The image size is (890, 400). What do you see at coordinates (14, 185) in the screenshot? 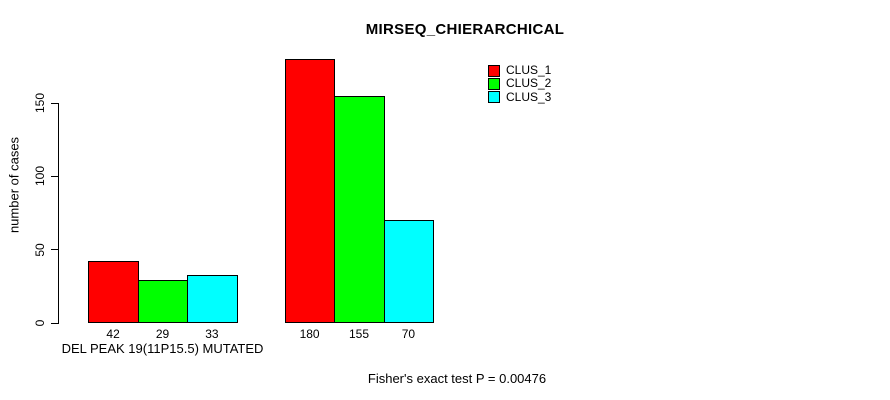
I see `y-axis-label: number of cases` at bounding box center [14, 185].